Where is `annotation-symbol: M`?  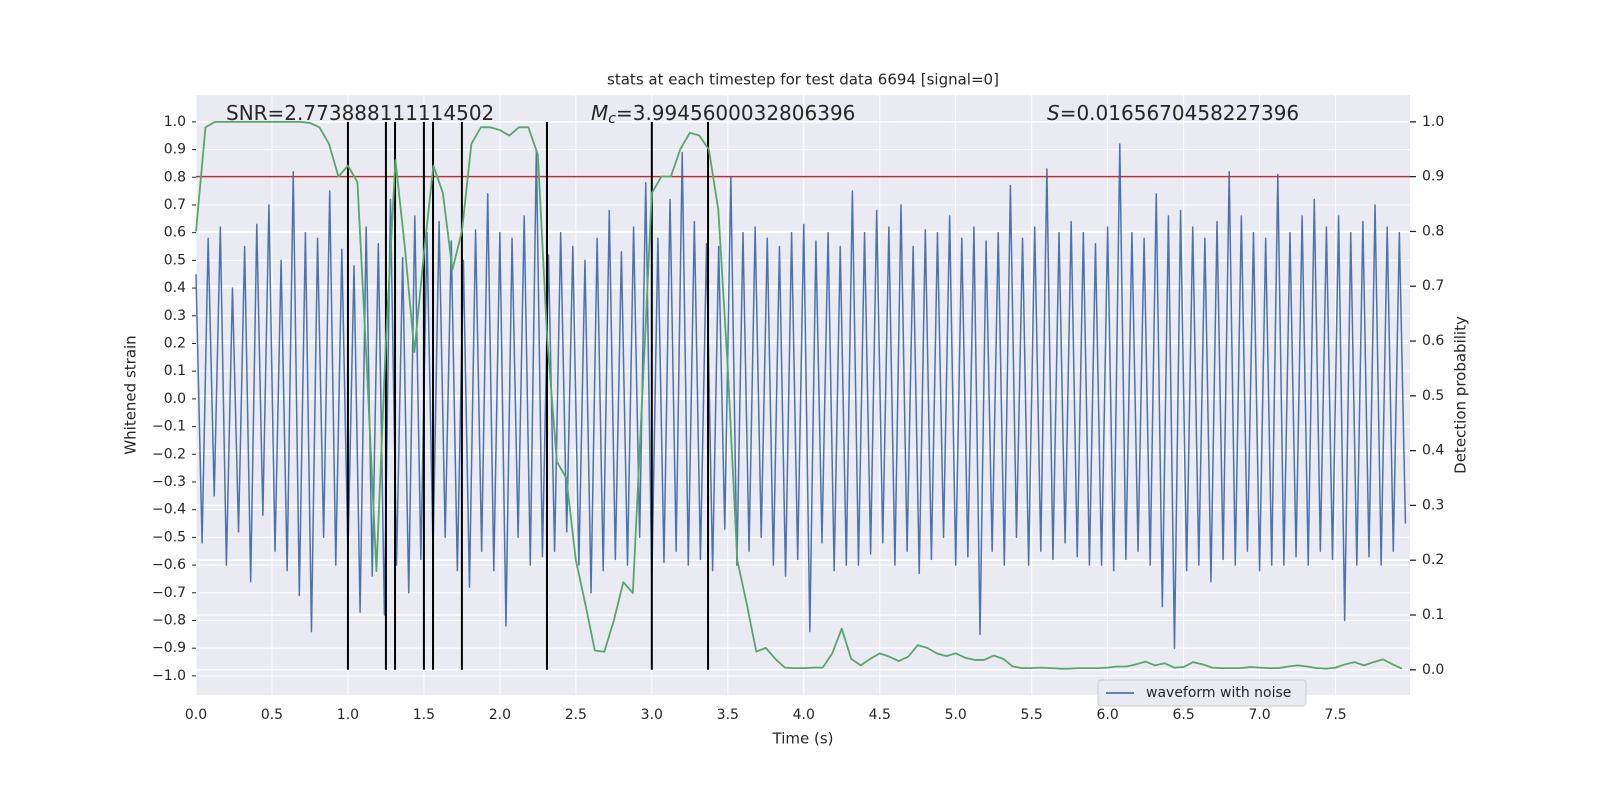
annotation-symbol: M is located at coordinates (599, 113).